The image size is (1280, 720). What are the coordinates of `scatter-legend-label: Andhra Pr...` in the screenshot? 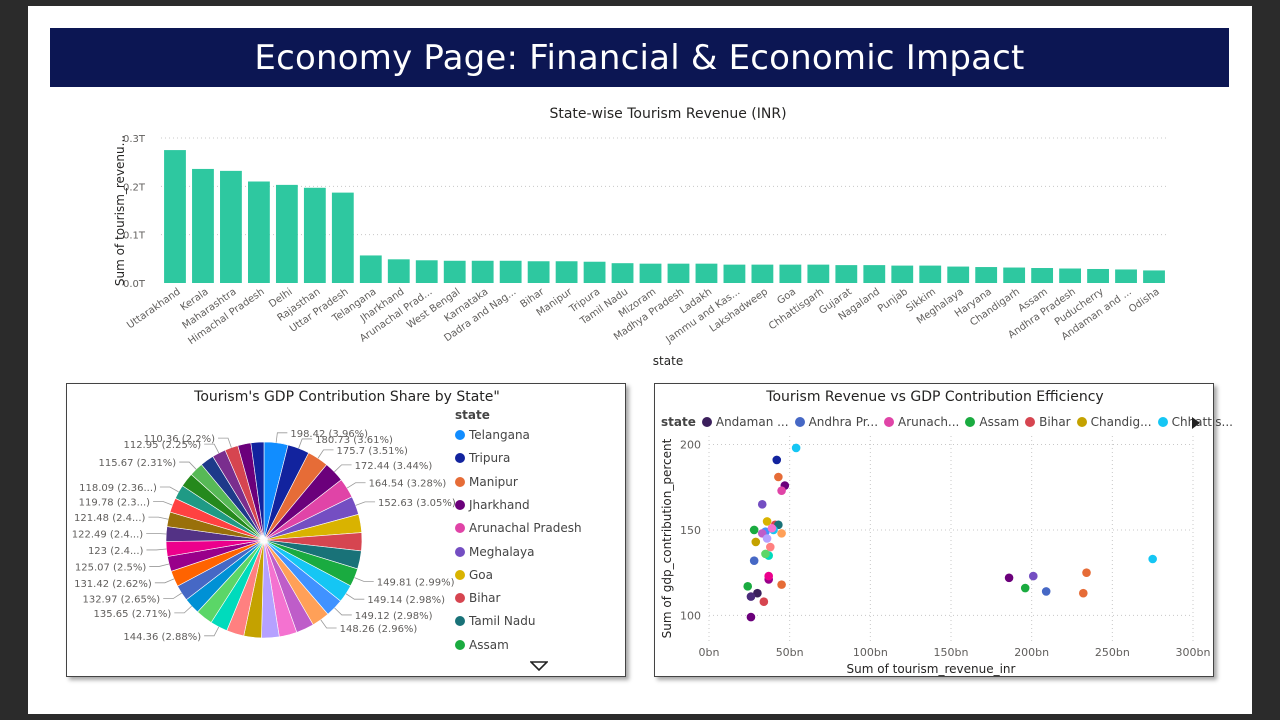 It's located at (843, 422).